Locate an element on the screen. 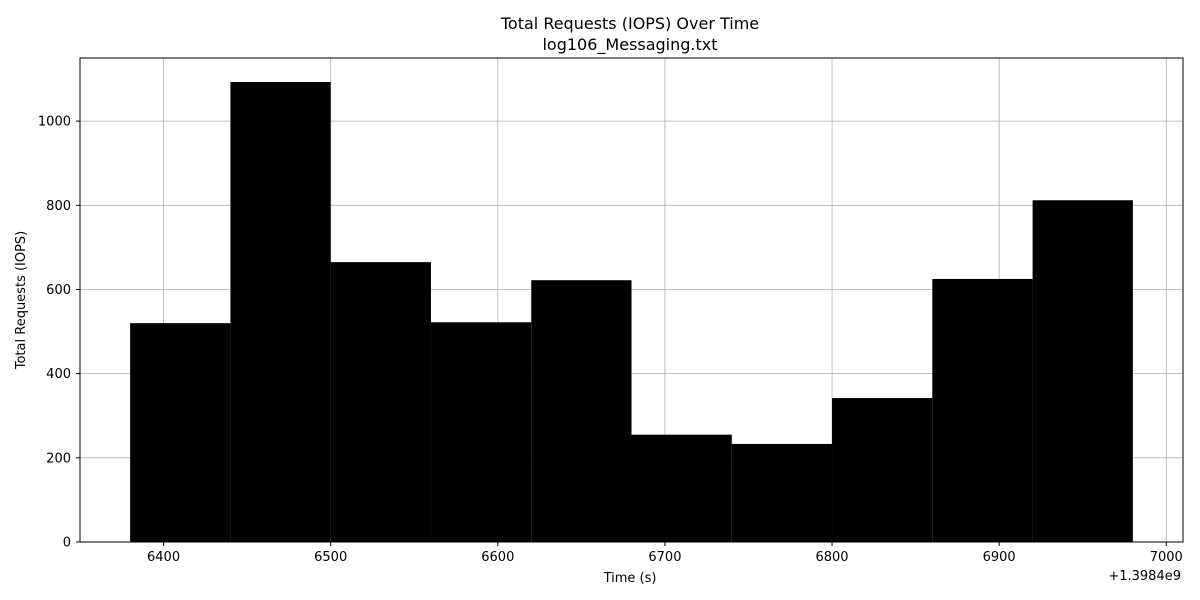  x-axis-label: Time (s) is located at coordinates (630, 578).